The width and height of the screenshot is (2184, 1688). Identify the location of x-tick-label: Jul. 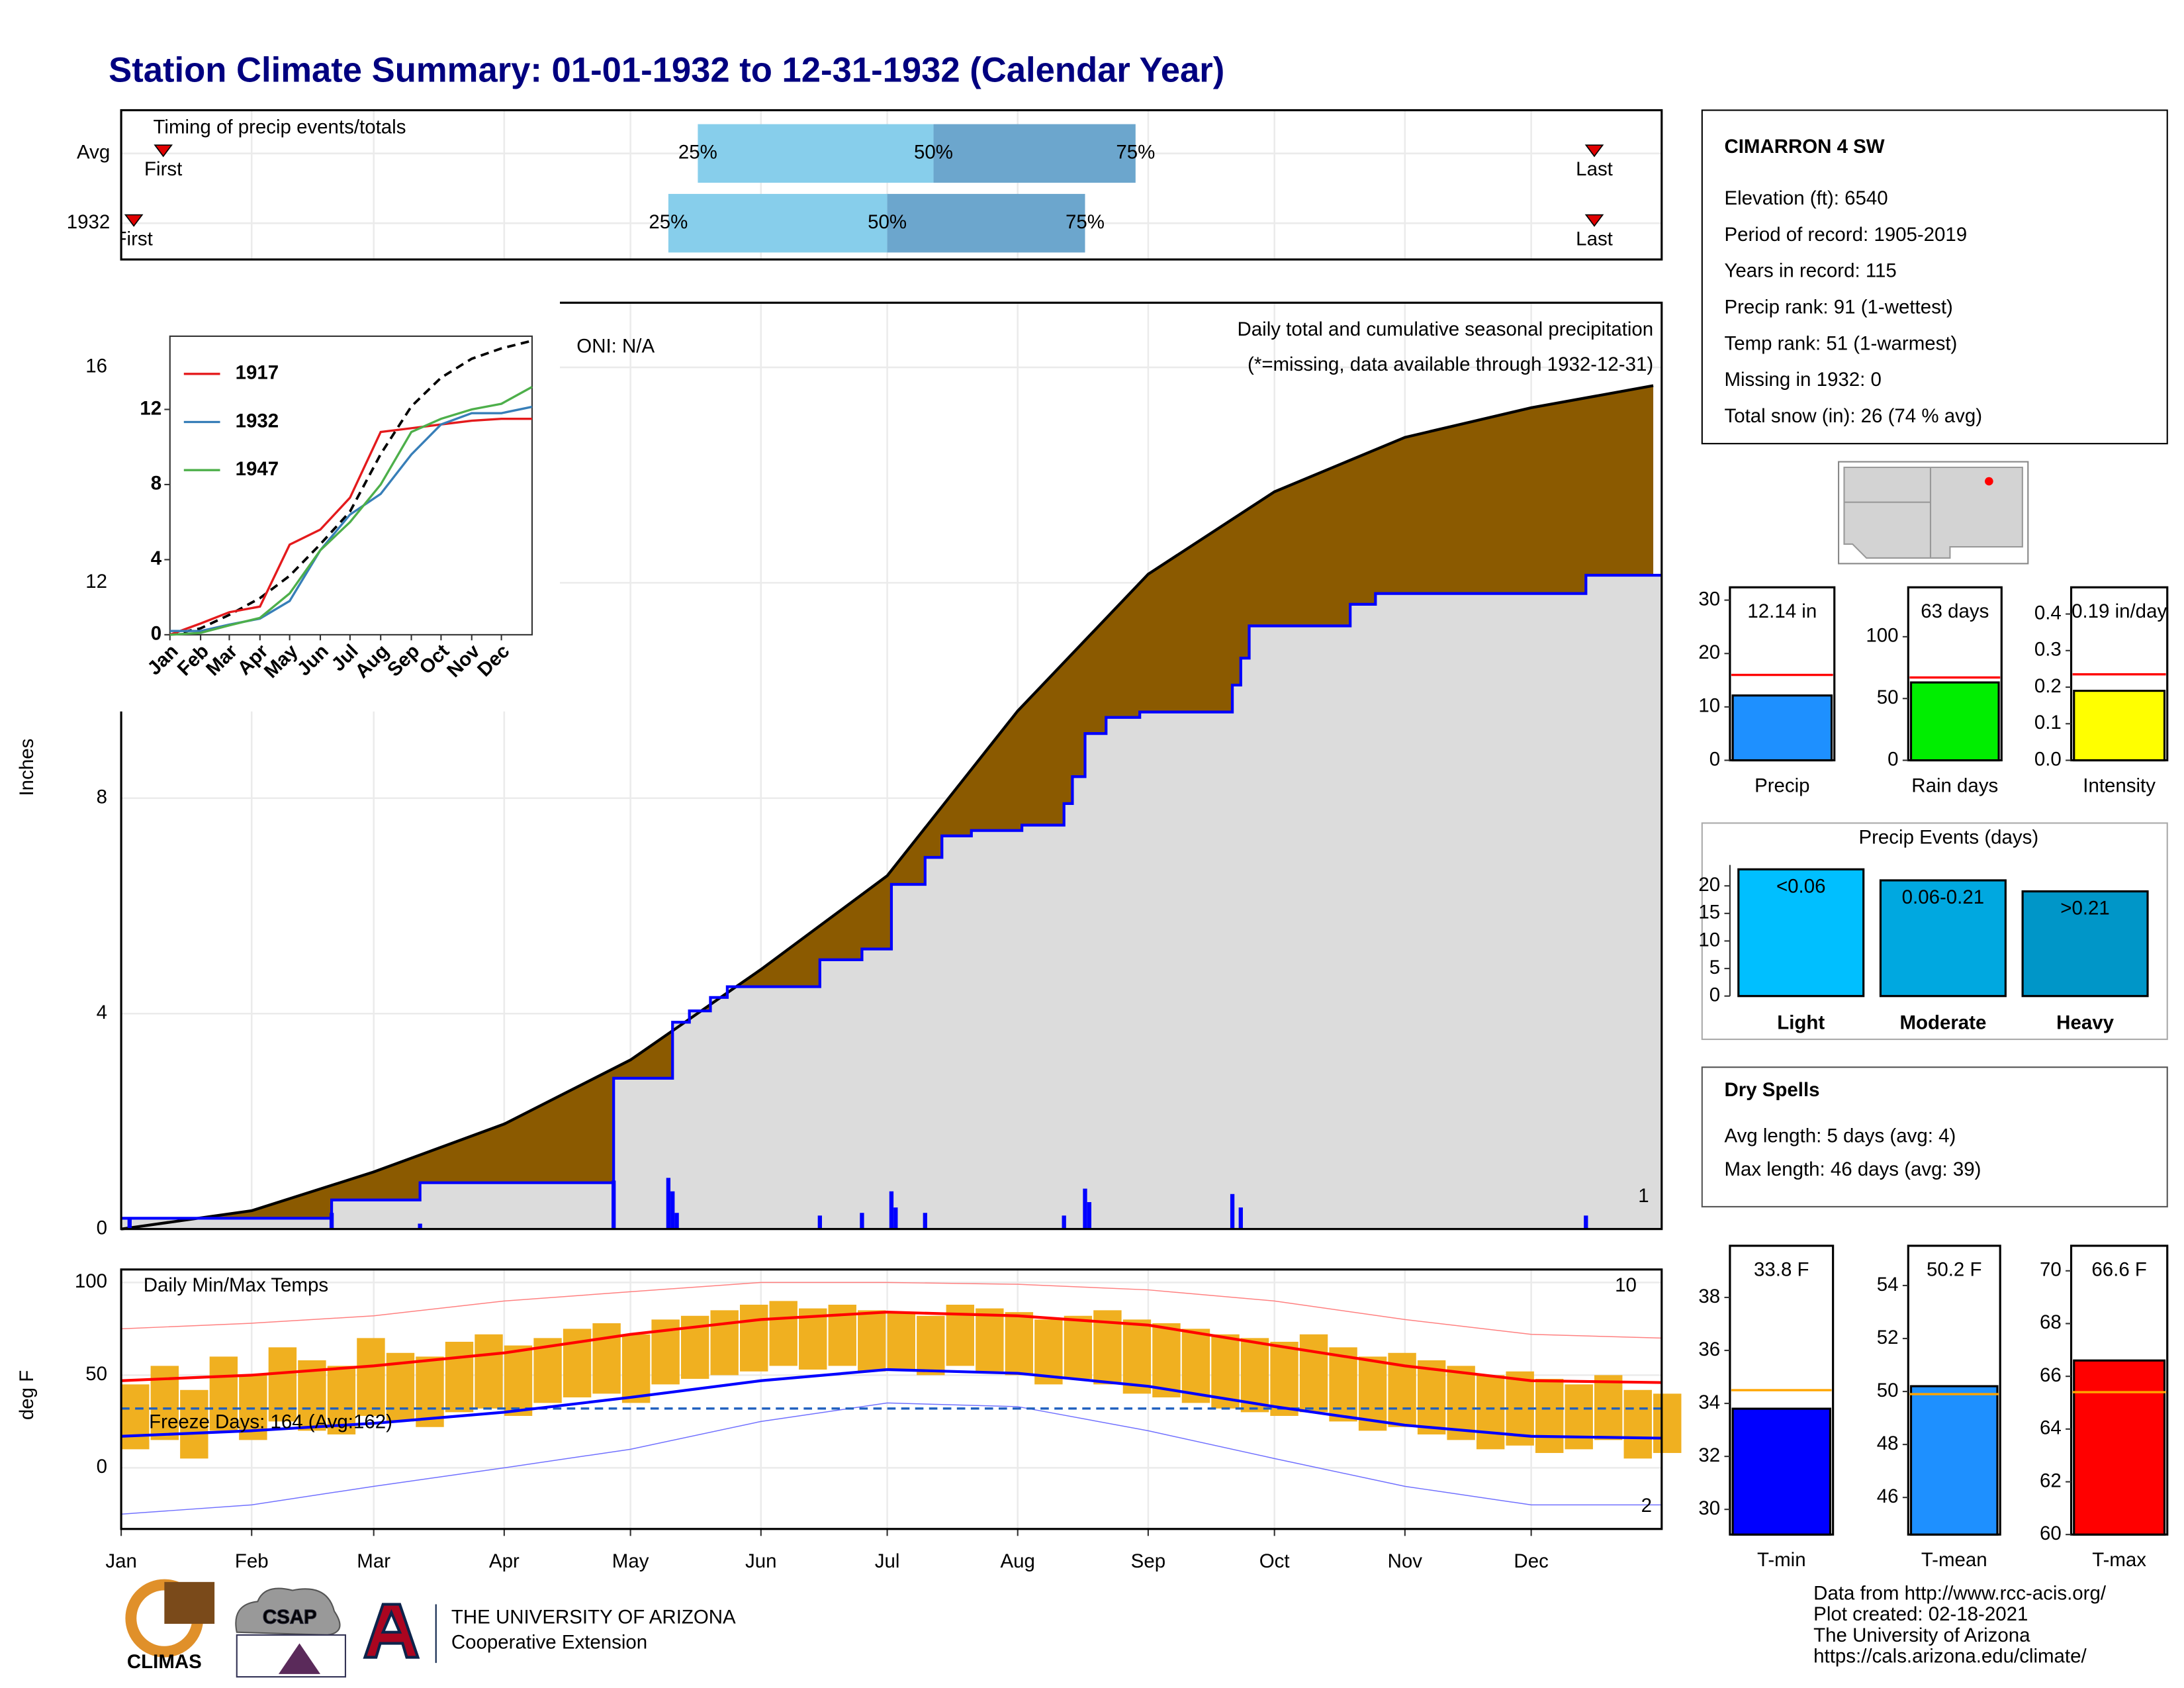
(887, 1561).